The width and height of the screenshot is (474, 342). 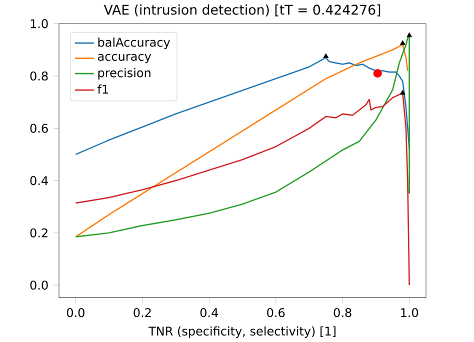 I want to click on x-tick-label: 1.0, so click(x=409, y=312).